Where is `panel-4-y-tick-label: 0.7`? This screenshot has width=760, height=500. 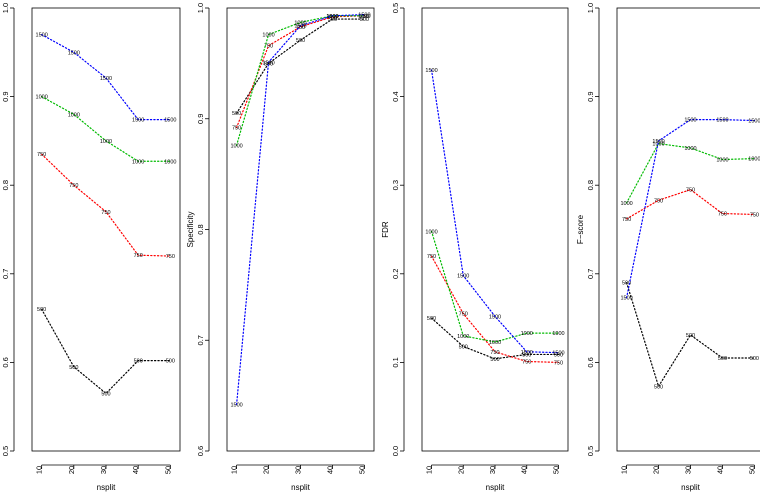 panel-4-y-tick-label: 0.7 is located at coordinates (590, 274).